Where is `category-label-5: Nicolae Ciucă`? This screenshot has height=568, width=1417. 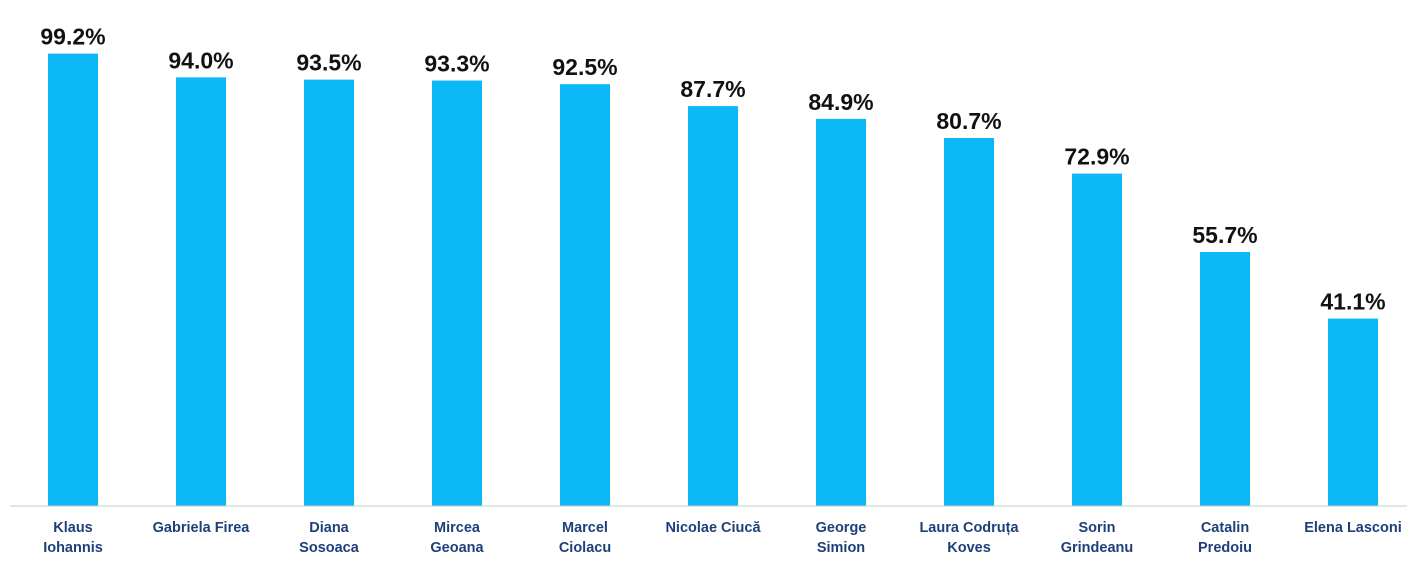
category-label-5: Nicolae Ciucă is located at coordinates (713, 528).